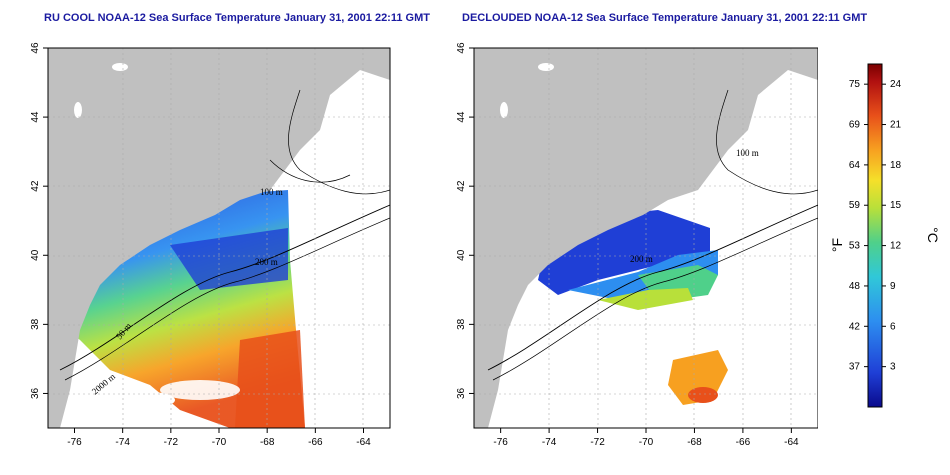  What do you see at coordinates (855, 125) in the screenshot?
I see `fahrenheit-tick-label: 69` at bounding box center [855, 125].